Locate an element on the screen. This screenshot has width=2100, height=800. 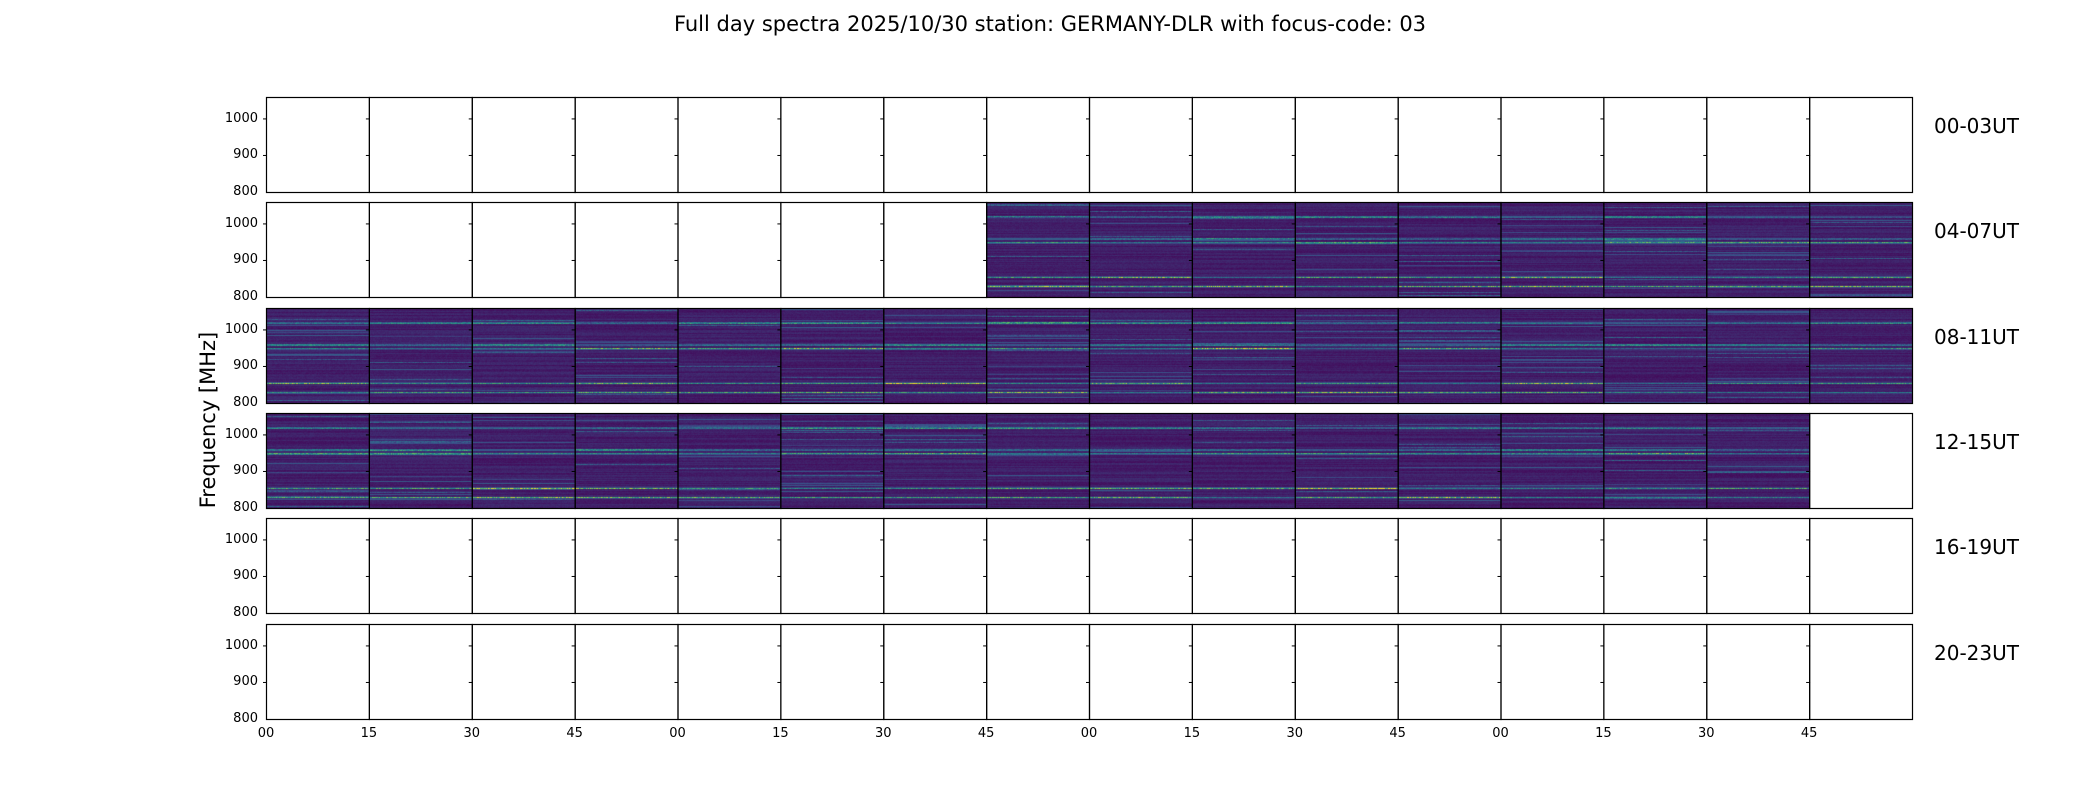
row-label: 08-11UT is located at coordinates (1976, 337).